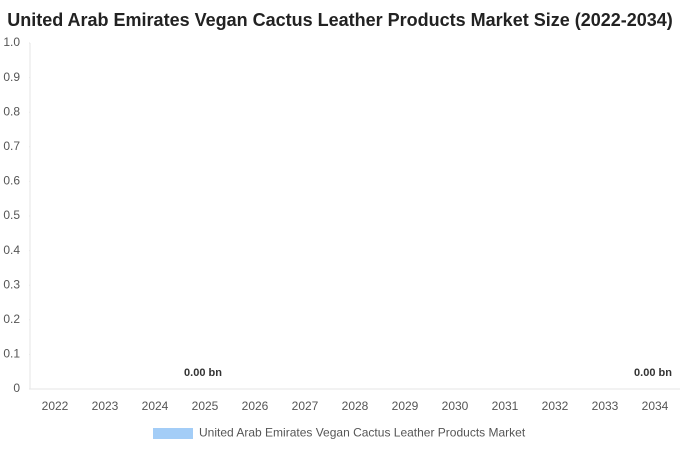 The image size is (680, 450). Describe the element at coordinates (11, 77) in the screenshot. I see `y-tick-label: 0.9` at that location.